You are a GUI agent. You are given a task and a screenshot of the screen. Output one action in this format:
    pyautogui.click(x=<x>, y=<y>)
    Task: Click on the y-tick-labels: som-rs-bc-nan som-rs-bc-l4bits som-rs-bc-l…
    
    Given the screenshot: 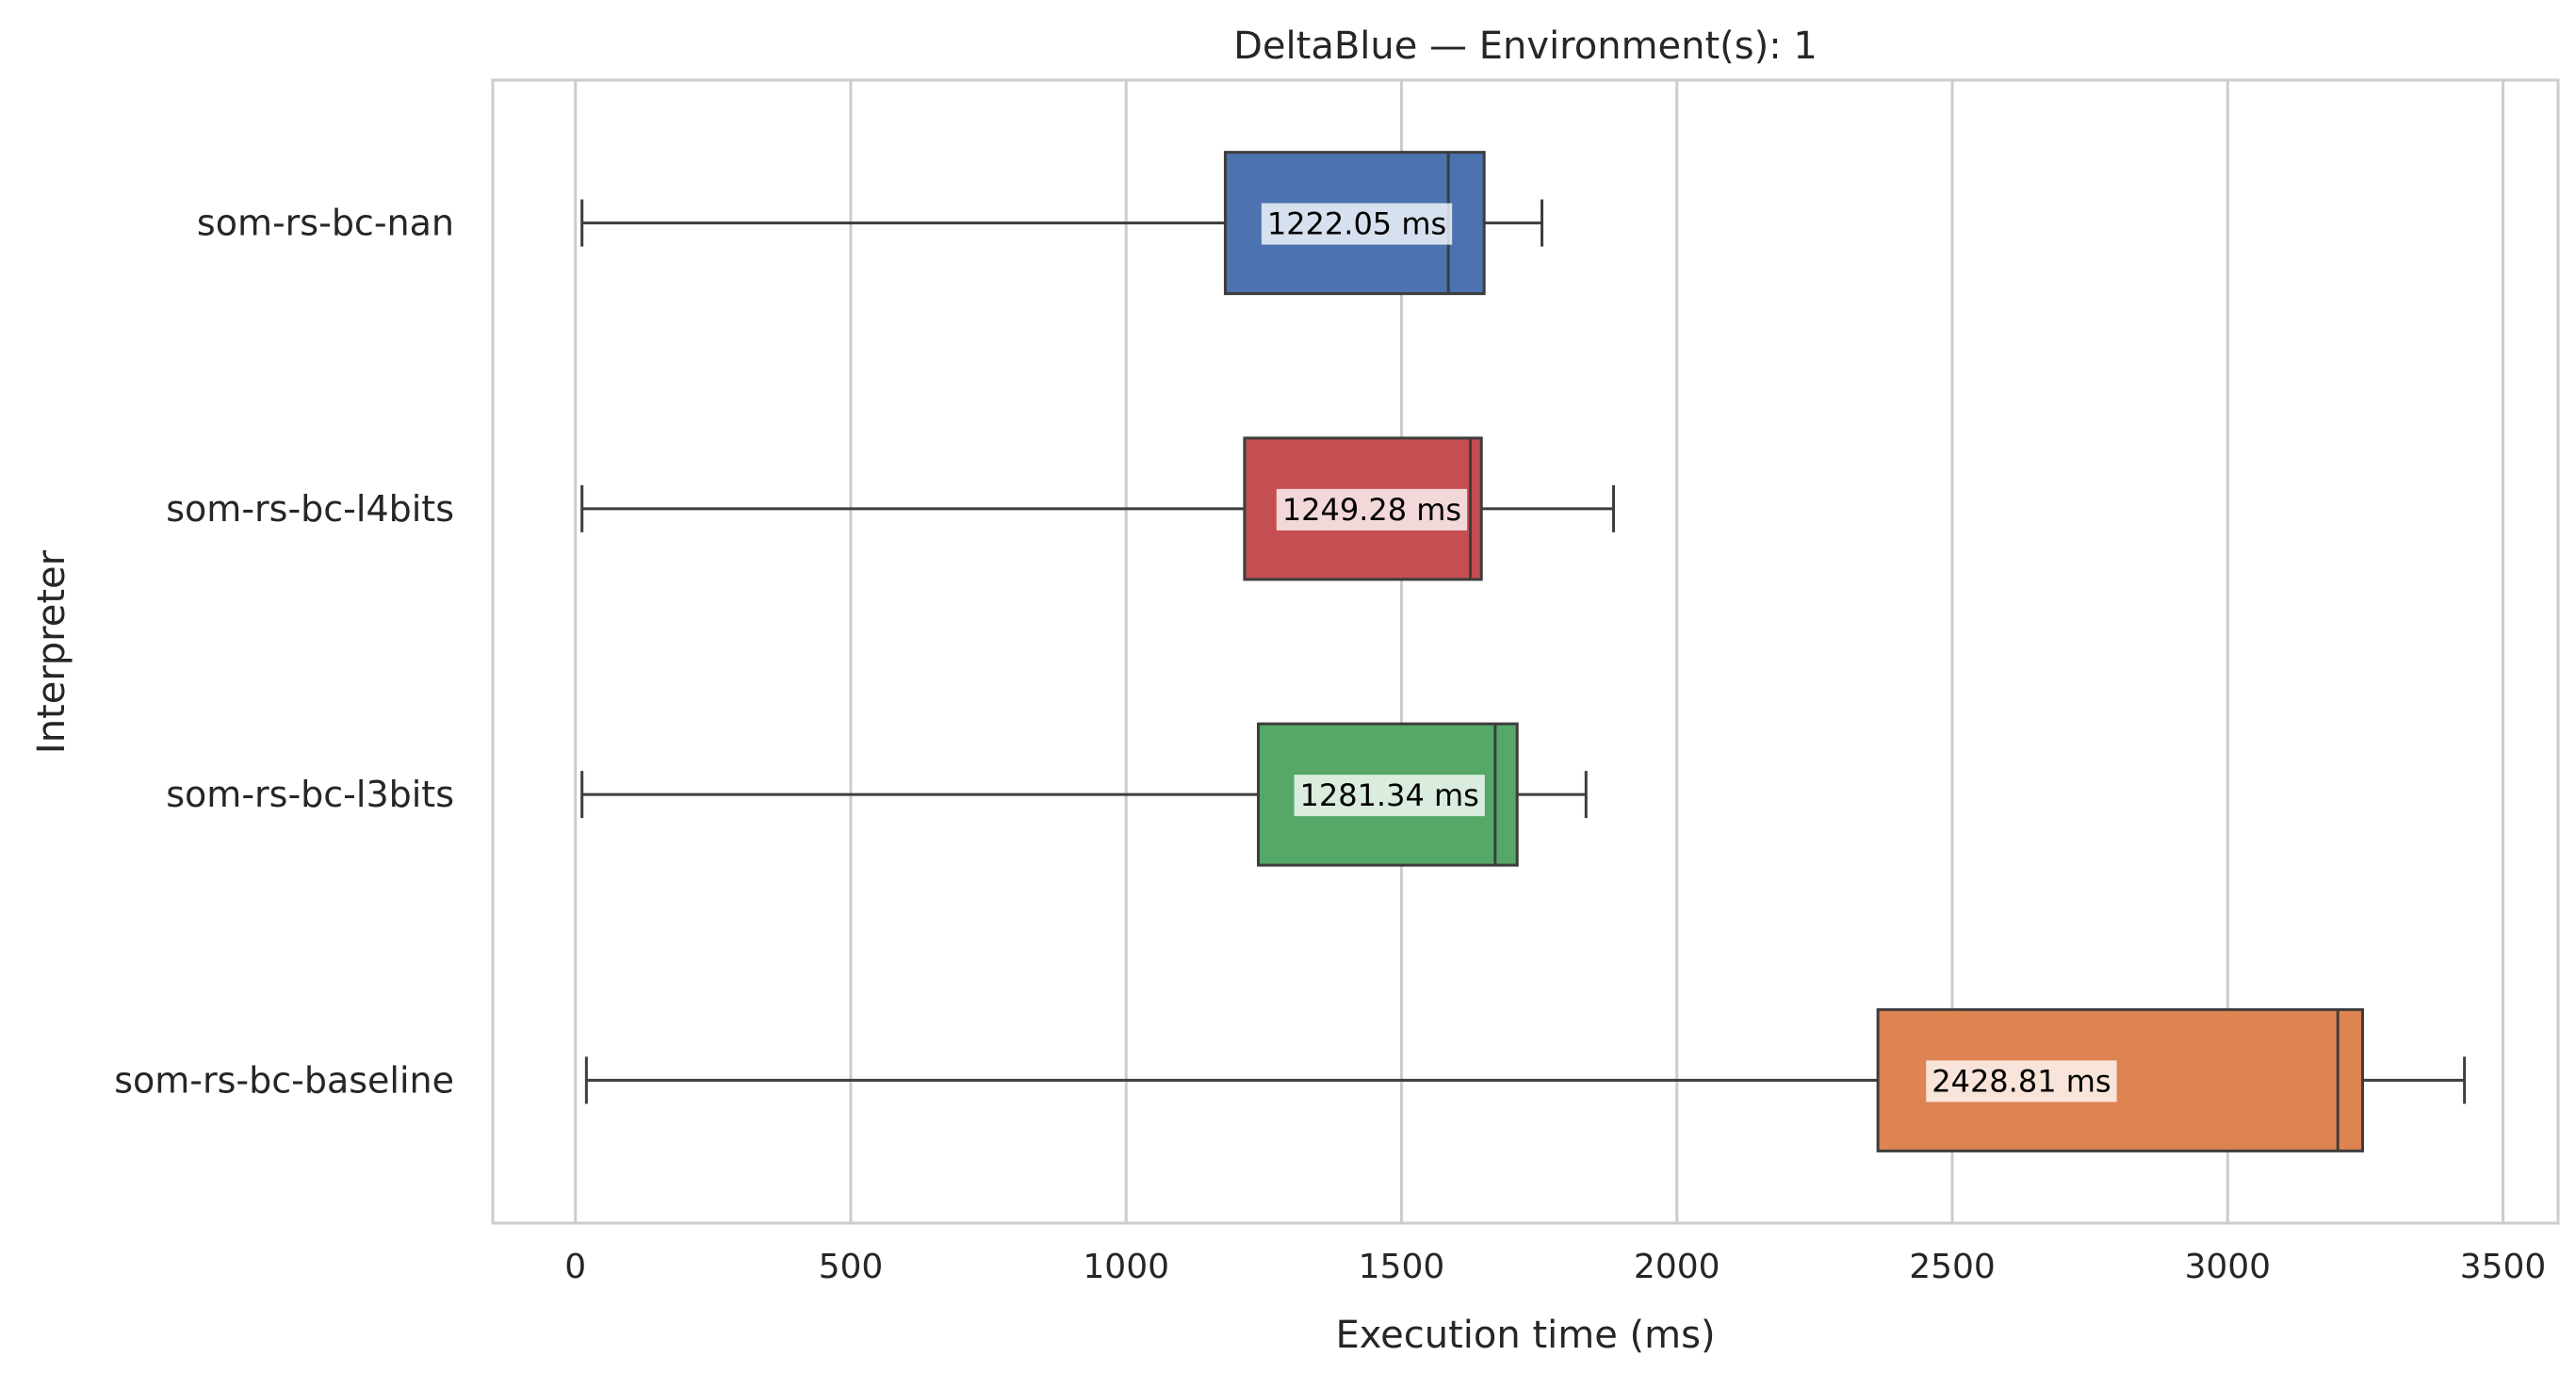 What is the action you would take?
    pyautogui.click(x=284, y=652)
    